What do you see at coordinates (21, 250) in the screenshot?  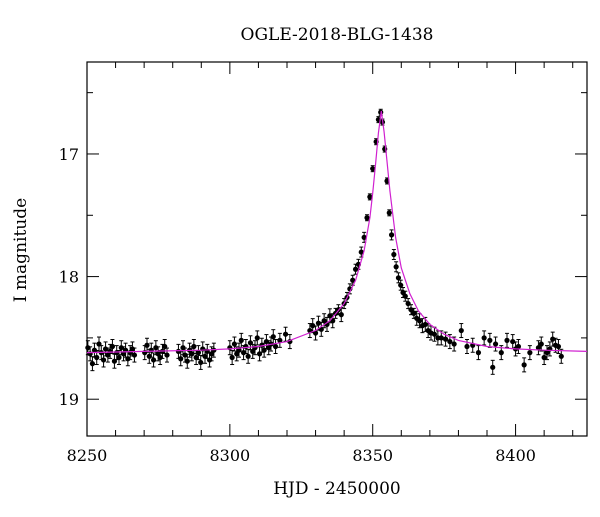 I see `y-axis-label: I magnitude` at bounding box center [21, 250].